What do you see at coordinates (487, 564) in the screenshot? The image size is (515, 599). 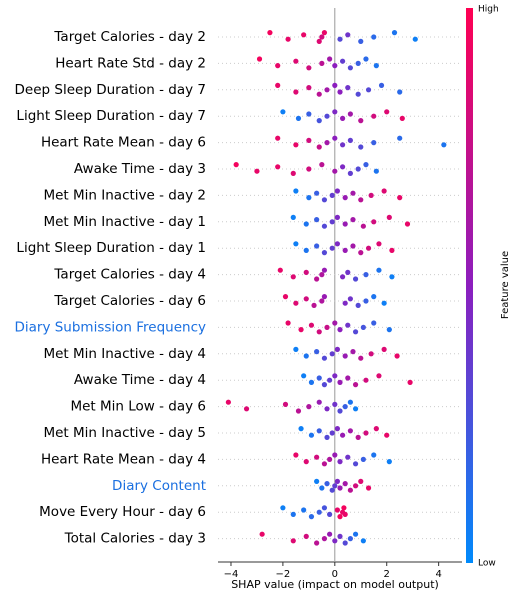 I see `colorbar-low: Low` at bounding box center [487, 564].